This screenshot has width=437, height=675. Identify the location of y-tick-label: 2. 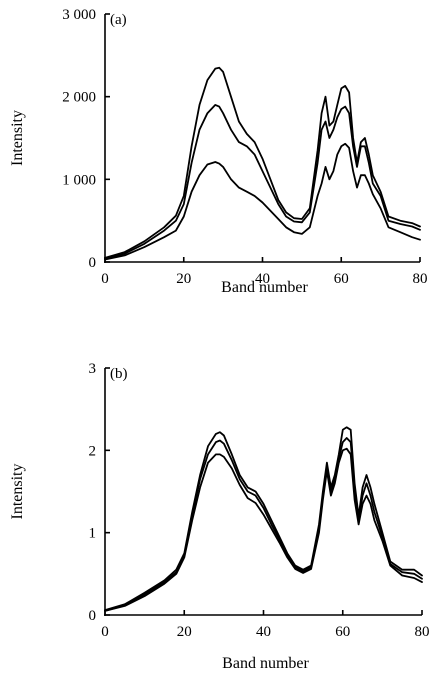
(93, 451).